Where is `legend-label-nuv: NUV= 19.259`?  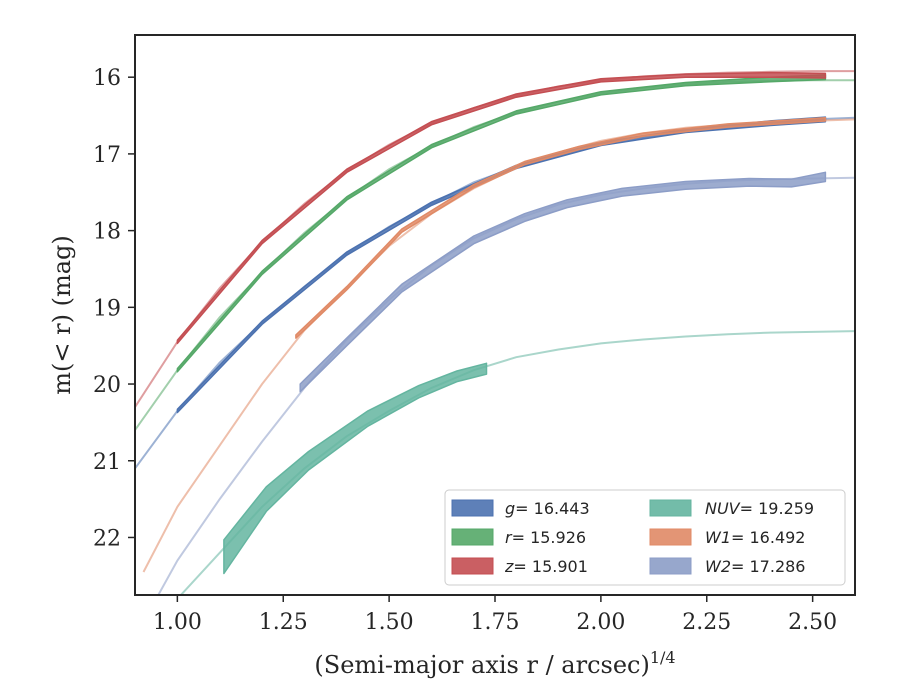 legend-label-nuv: NUV= 19.259 is located at coordinates (759, 508).